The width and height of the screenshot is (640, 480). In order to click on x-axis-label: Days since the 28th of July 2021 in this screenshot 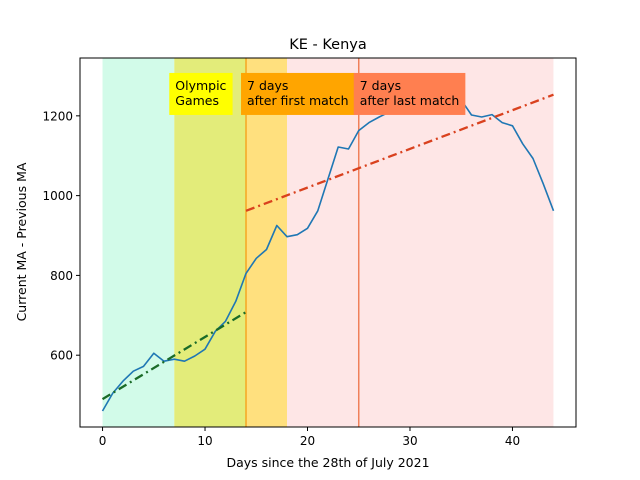, I will do `click(327, 462)`.